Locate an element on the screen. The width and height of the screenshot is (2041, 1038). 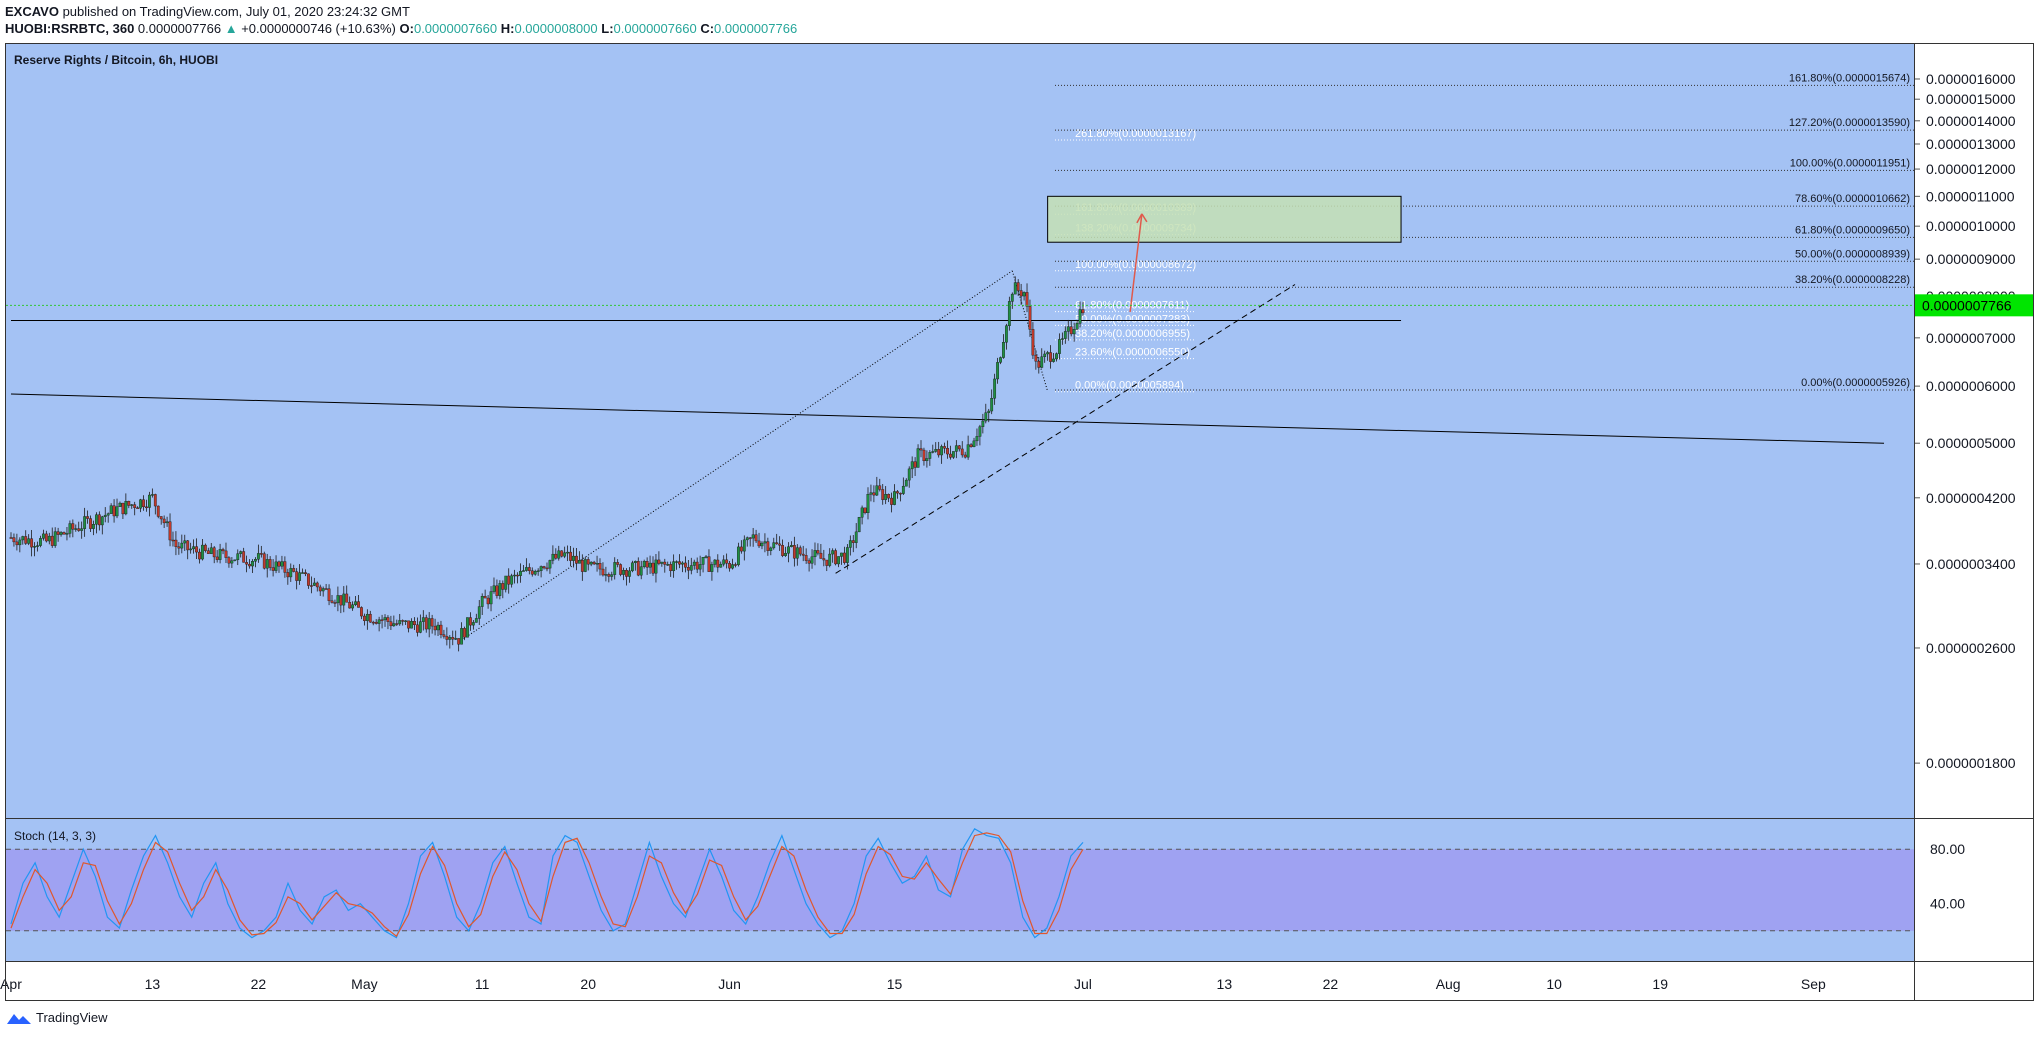
last-price-badge is located at coordinates (1974, 305).